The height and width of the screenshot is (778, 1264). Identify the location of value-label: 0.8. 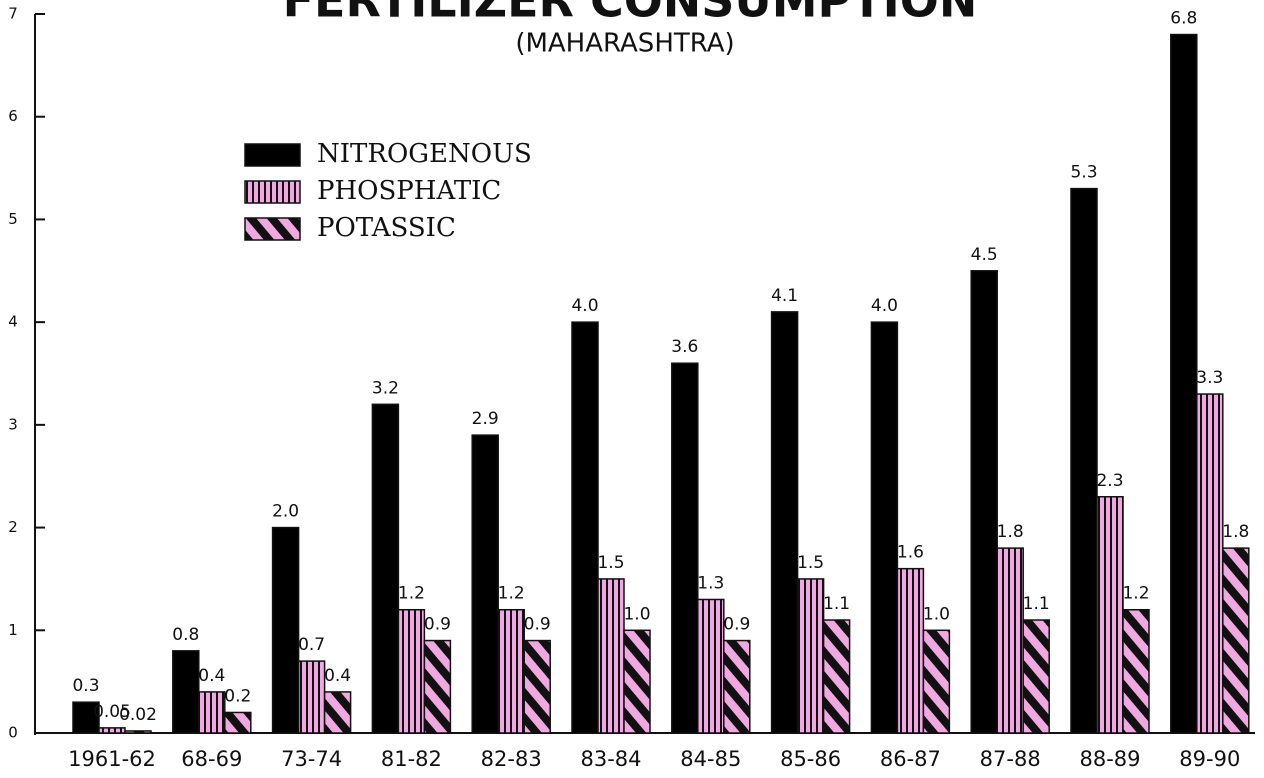
(185, 635).